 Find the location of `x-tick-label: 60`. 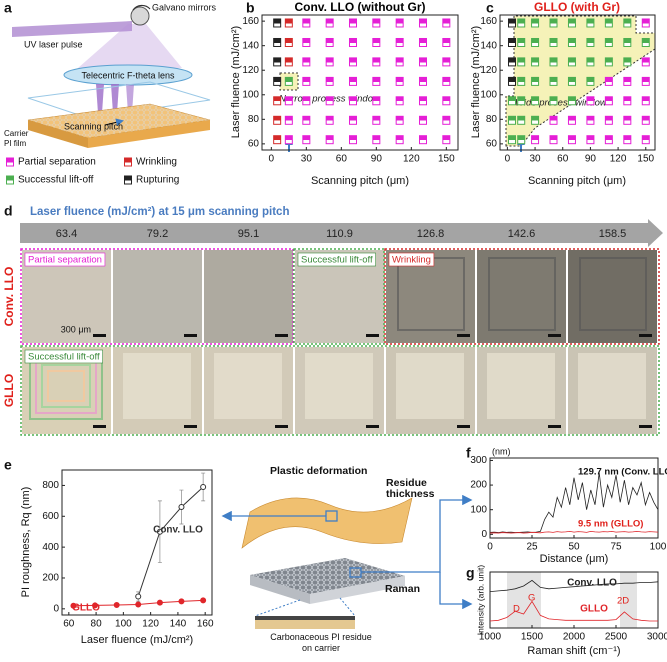

x-tick-label: 60 is located at coordinates (563, 159).